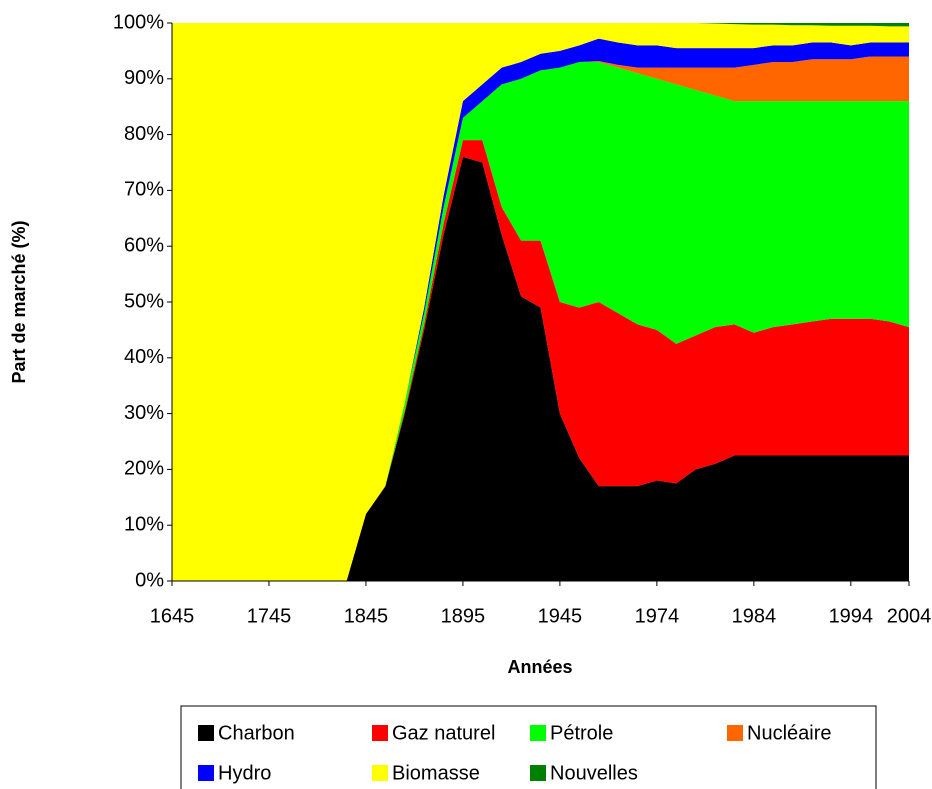 The width and height of the screenshot is (932, 789). I want to click on y-tick-label: 0%, so click(149, 580).